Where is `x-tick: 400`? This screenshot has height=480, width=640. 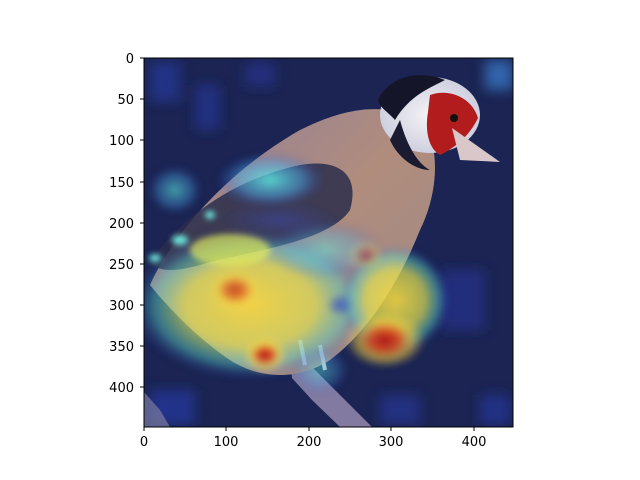 x-tick: 400 is located at coordinates (474, 438).